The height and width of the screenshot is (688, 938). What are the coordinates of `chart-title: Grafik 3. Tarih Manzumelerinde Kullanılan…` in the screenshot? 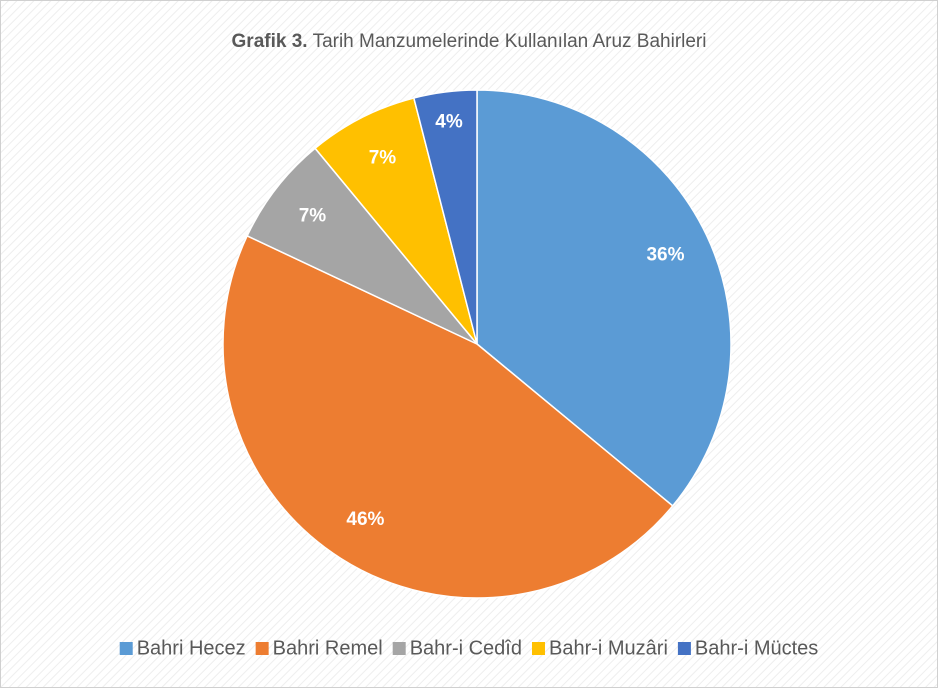 It's located at (469, 41).